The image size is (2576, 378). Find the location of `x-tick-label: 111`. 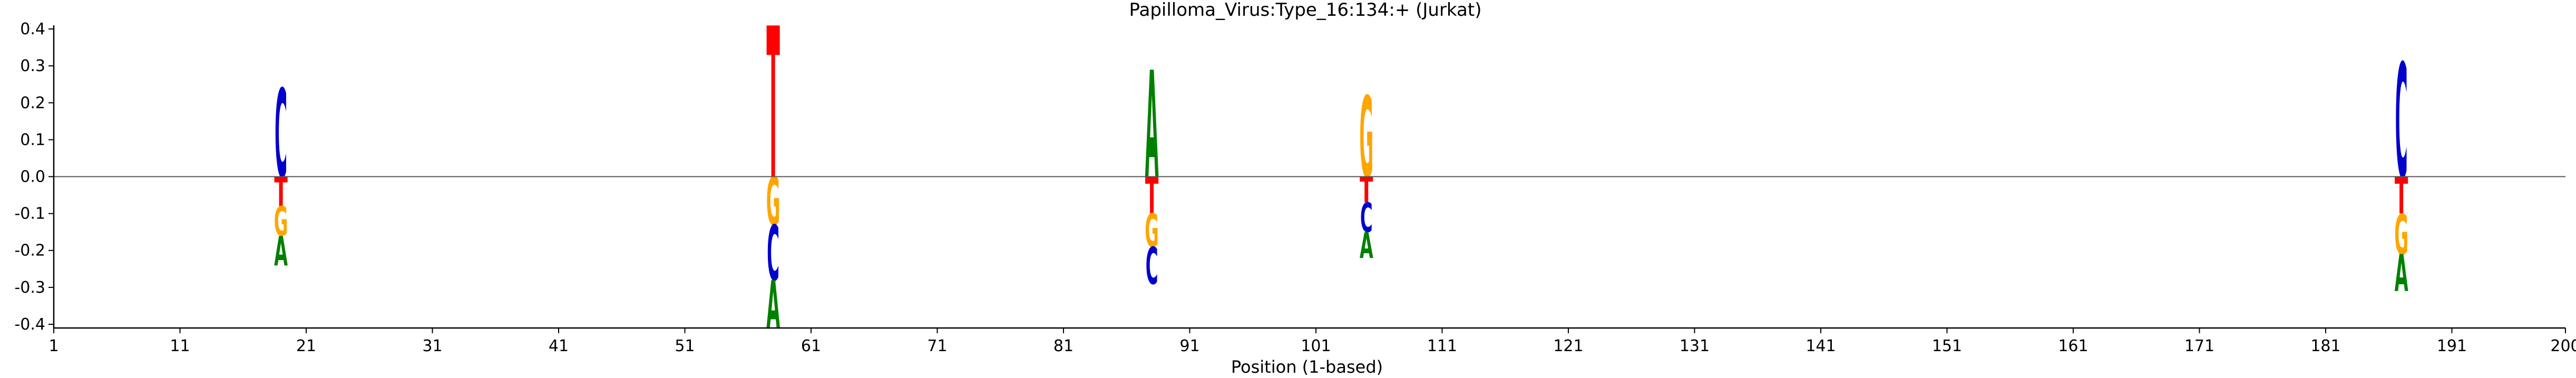

x-tick-label: 111 is located at coordinates (1442, 346).